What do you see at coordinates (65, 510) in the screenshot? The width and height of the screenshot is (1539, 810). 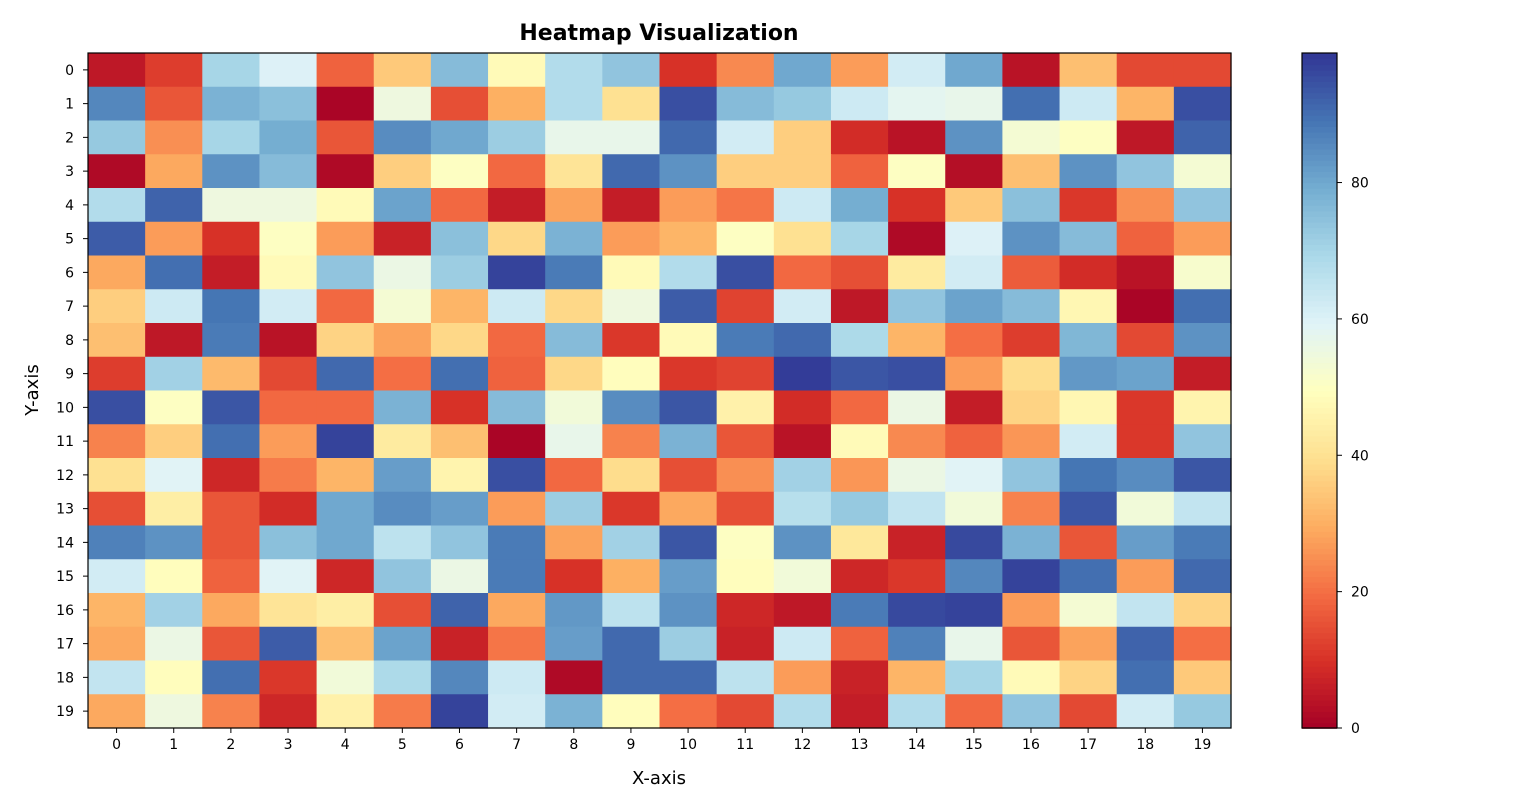 I see `y-tick-label: 13` at bounding box center [65, 510].